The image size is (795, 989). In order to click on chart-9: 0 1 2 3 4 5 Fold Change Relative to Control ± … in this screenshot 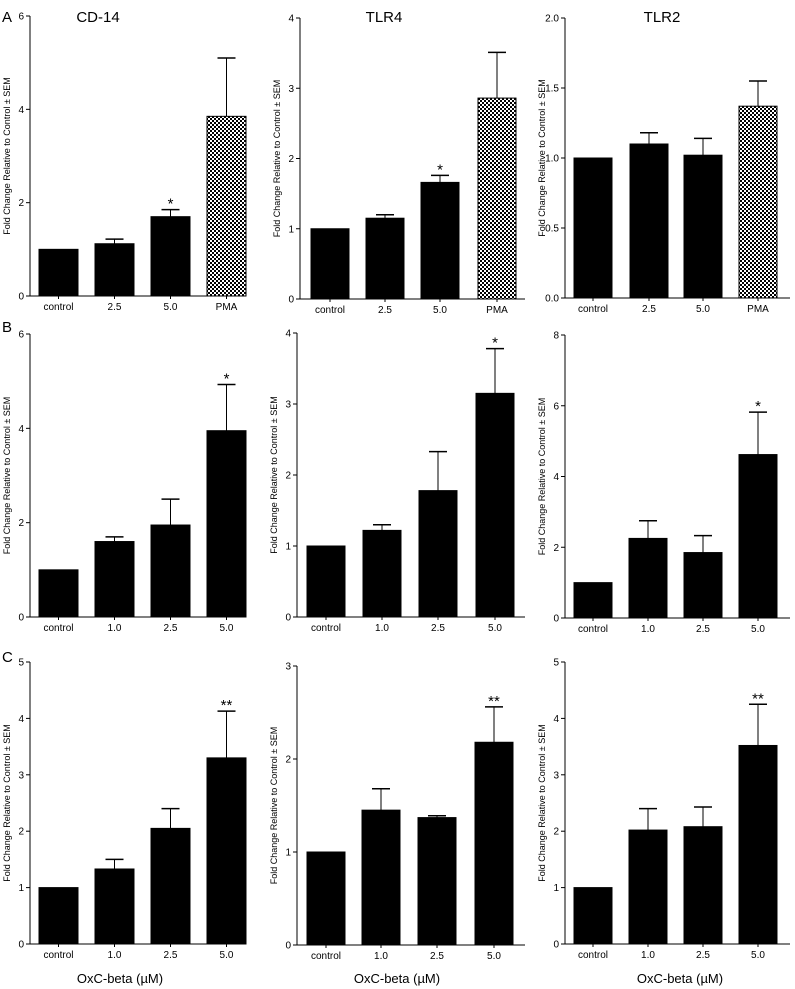, I will do `click(663, 809)`.